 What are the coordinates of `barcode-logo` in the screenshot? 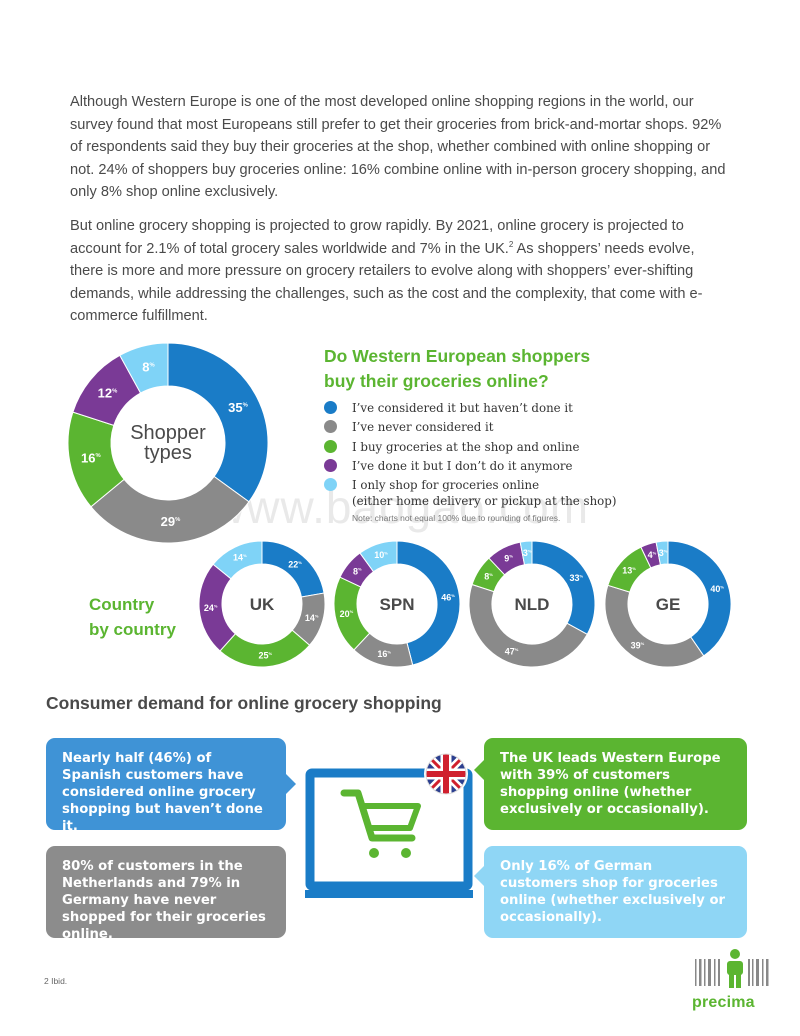 It's located at (732, 968).